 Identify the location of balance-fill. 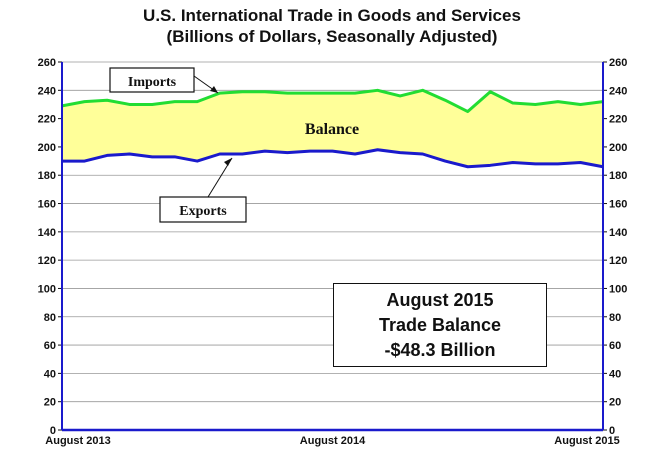
(332, 128).